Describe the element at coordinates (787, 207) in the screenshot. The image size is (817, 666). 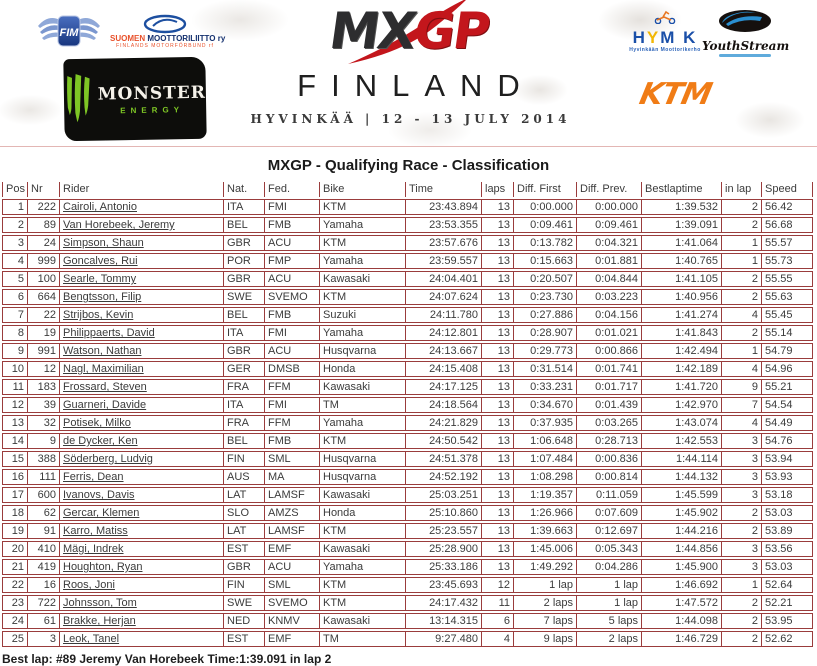
I see `cell-speed: 56.42` at that location.